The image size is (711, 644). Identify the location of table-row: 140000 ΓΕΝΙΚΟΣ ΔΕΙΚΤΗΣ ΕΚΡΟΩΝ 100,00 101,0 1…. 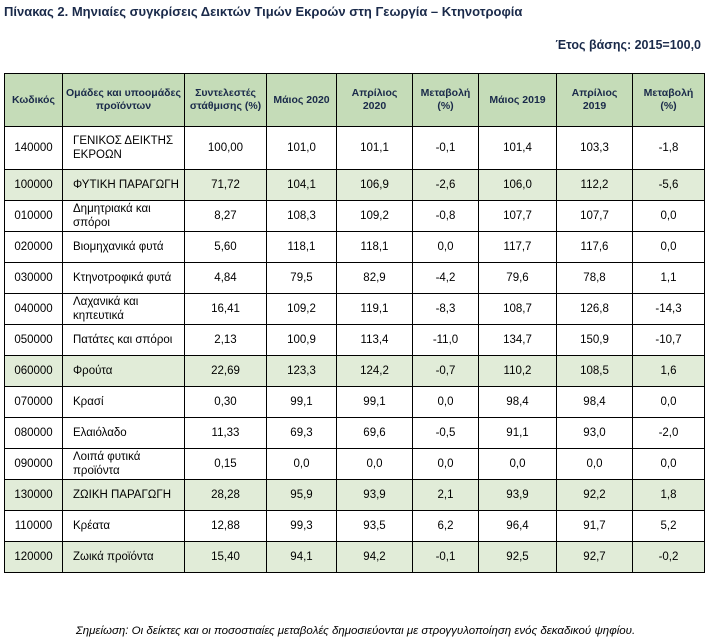
(354, 148).